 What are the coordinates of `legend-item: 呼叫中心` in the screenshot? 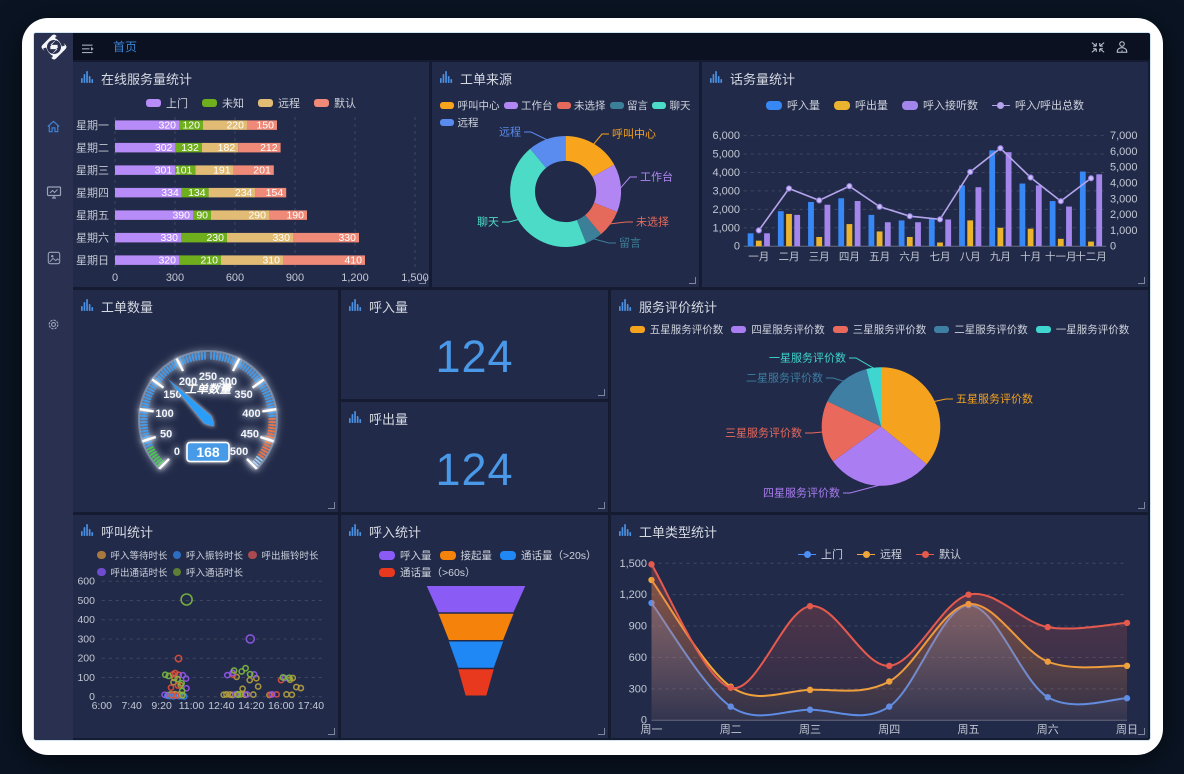 It's located at (470, 105).